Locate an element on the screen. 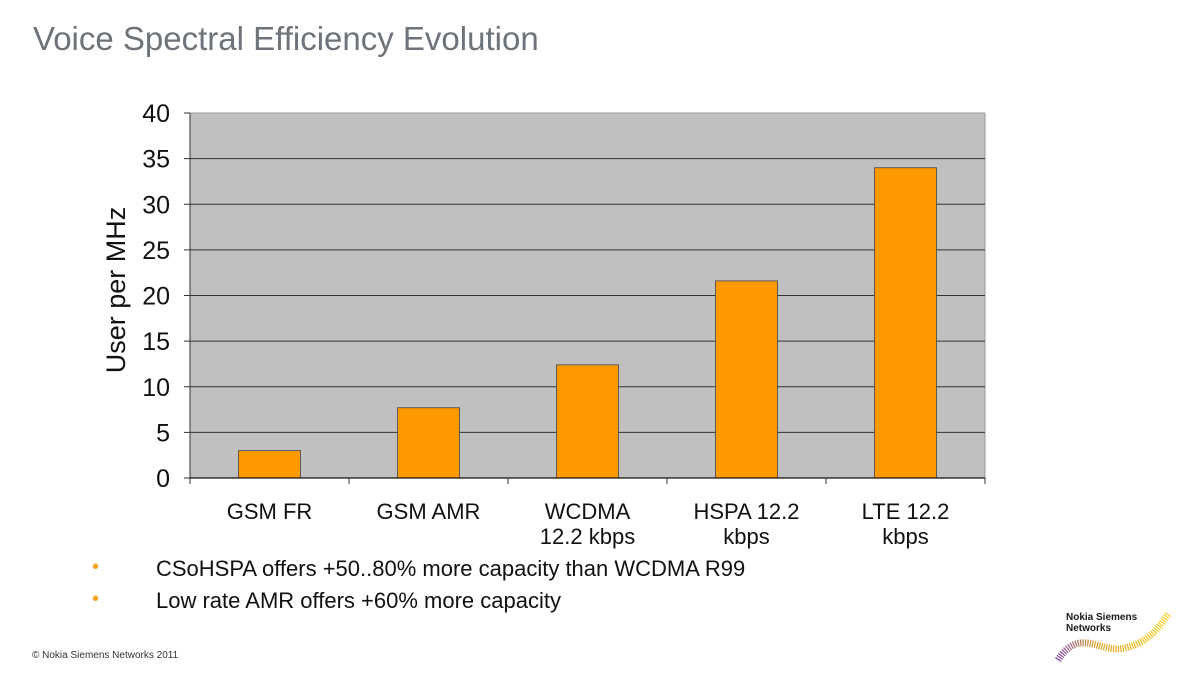 This screenshot has height=675, width=1200. x-tick-label: WCDMA is located at coordinates (588, 511).